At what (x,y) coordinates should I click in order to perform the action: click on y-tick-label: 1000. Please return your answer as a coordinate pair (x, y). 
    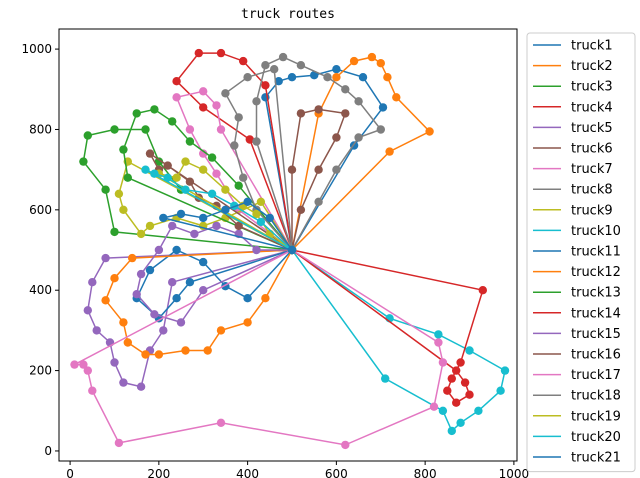
    Looking at the image, I should click on (36, 49).